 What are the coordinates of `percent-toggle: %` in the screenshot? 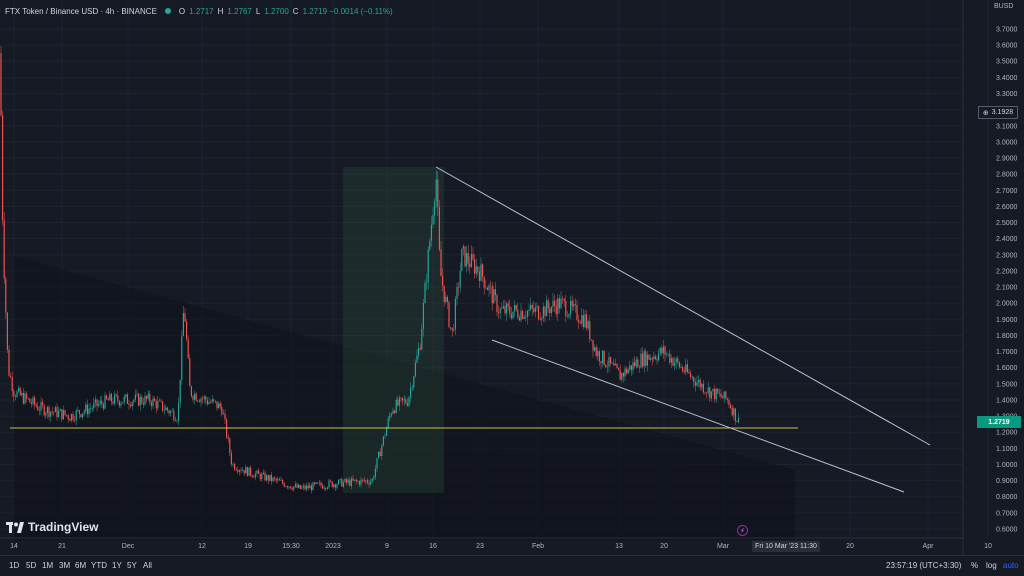 It's located at (975, 565).